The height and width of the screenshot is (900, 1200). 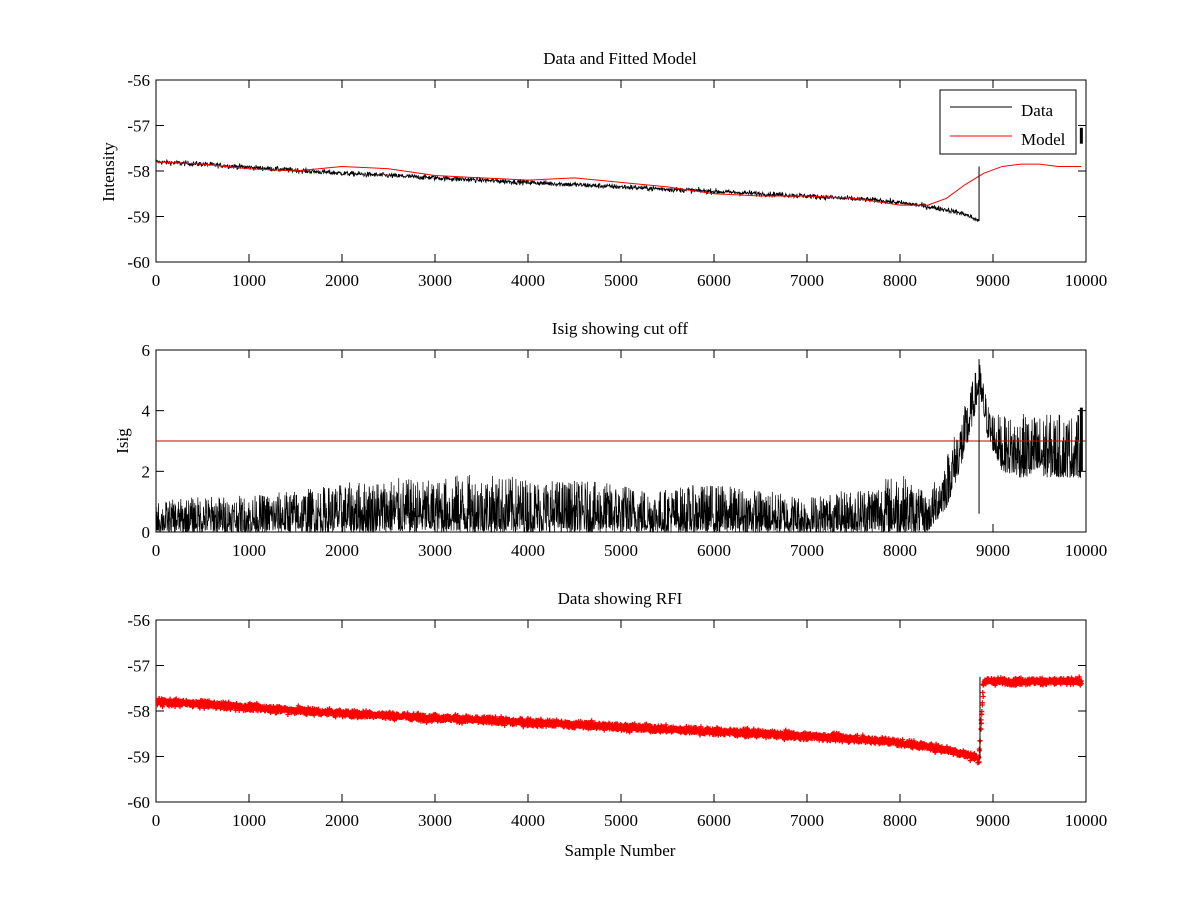 I want to click on subplot-bottom-xlabel: Sample Number, so click(x=620, y=850).